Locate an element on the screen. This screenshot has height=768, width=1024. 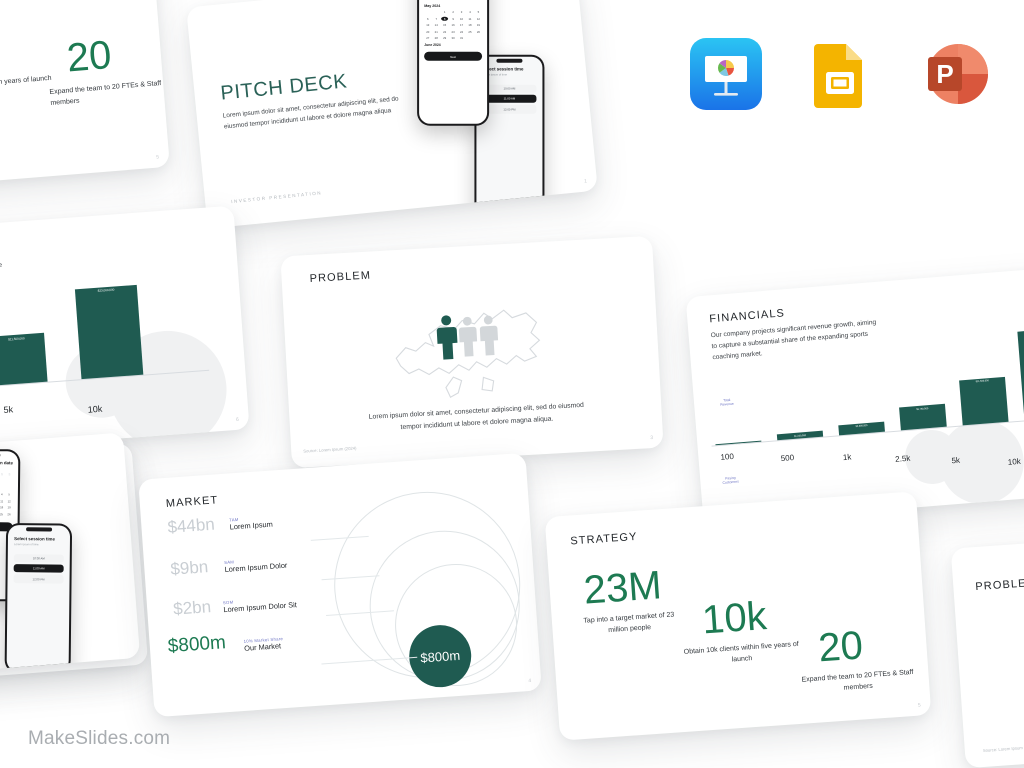
market-row: $2bn is located at coordinates (192, 608).